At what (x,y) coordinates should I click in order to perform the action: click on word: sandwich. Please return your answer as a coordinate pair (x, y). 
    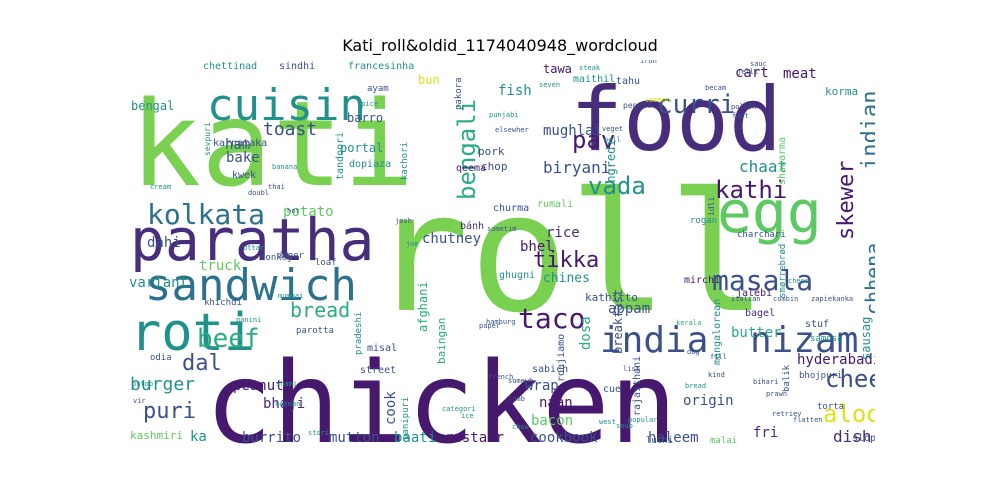
    Looking at the image, I should click on (251, 285).